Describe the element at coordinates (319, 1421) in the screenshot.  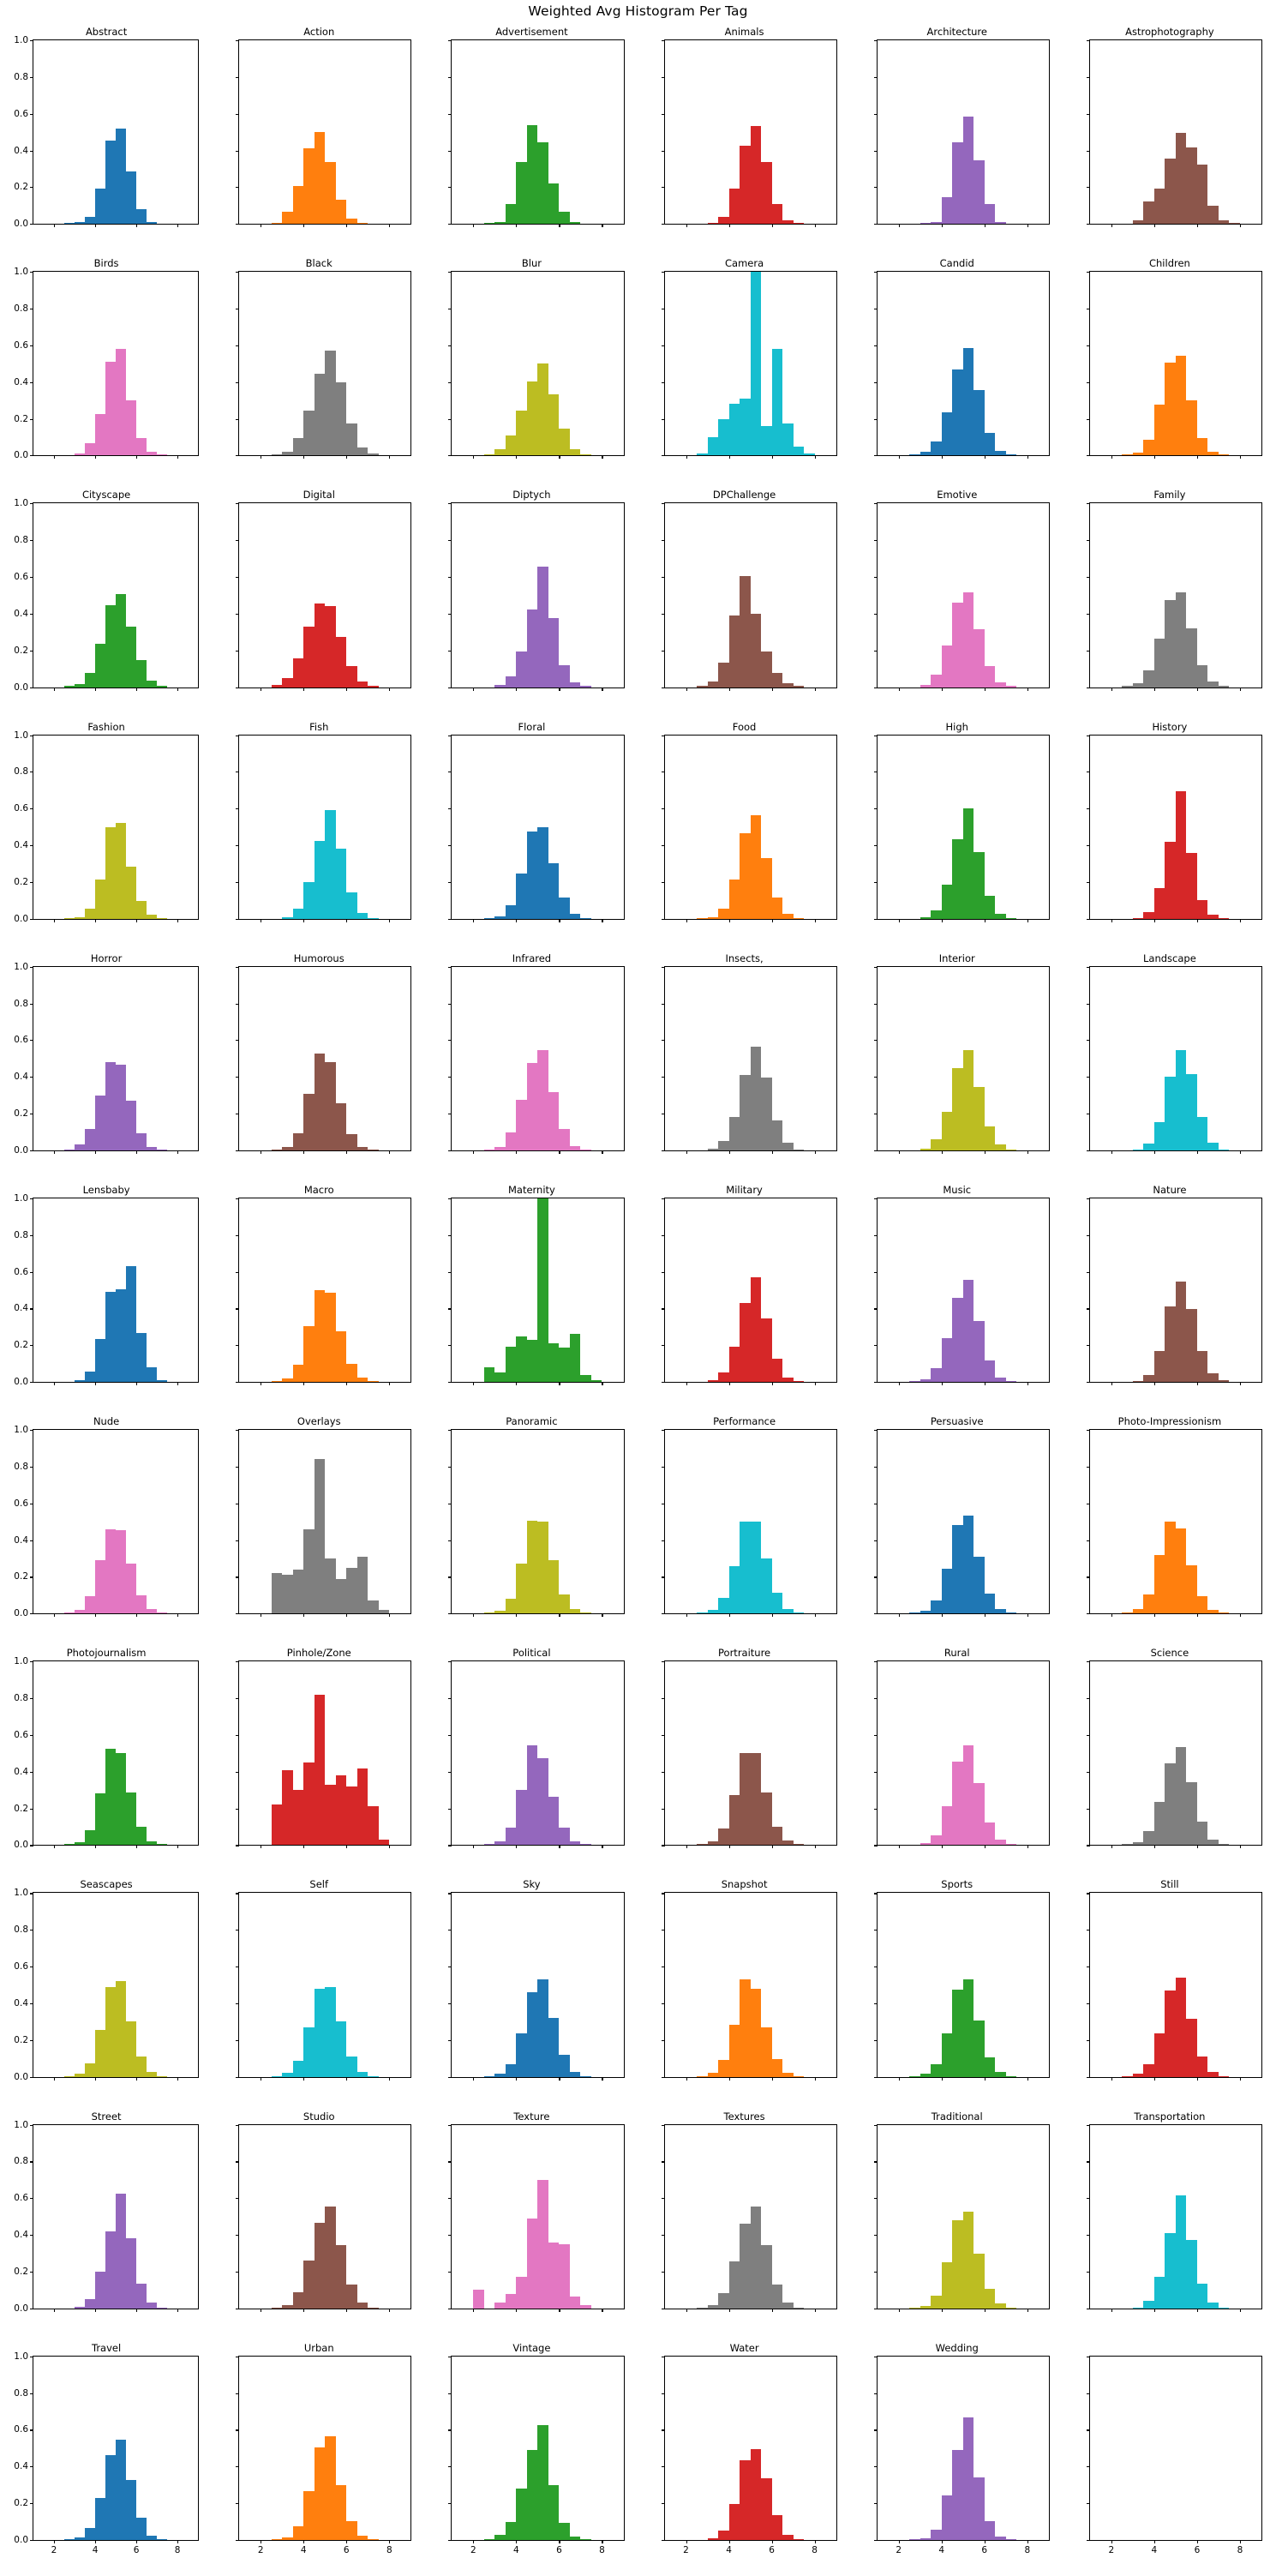
I see `subplot-title: Overlays` at that location.